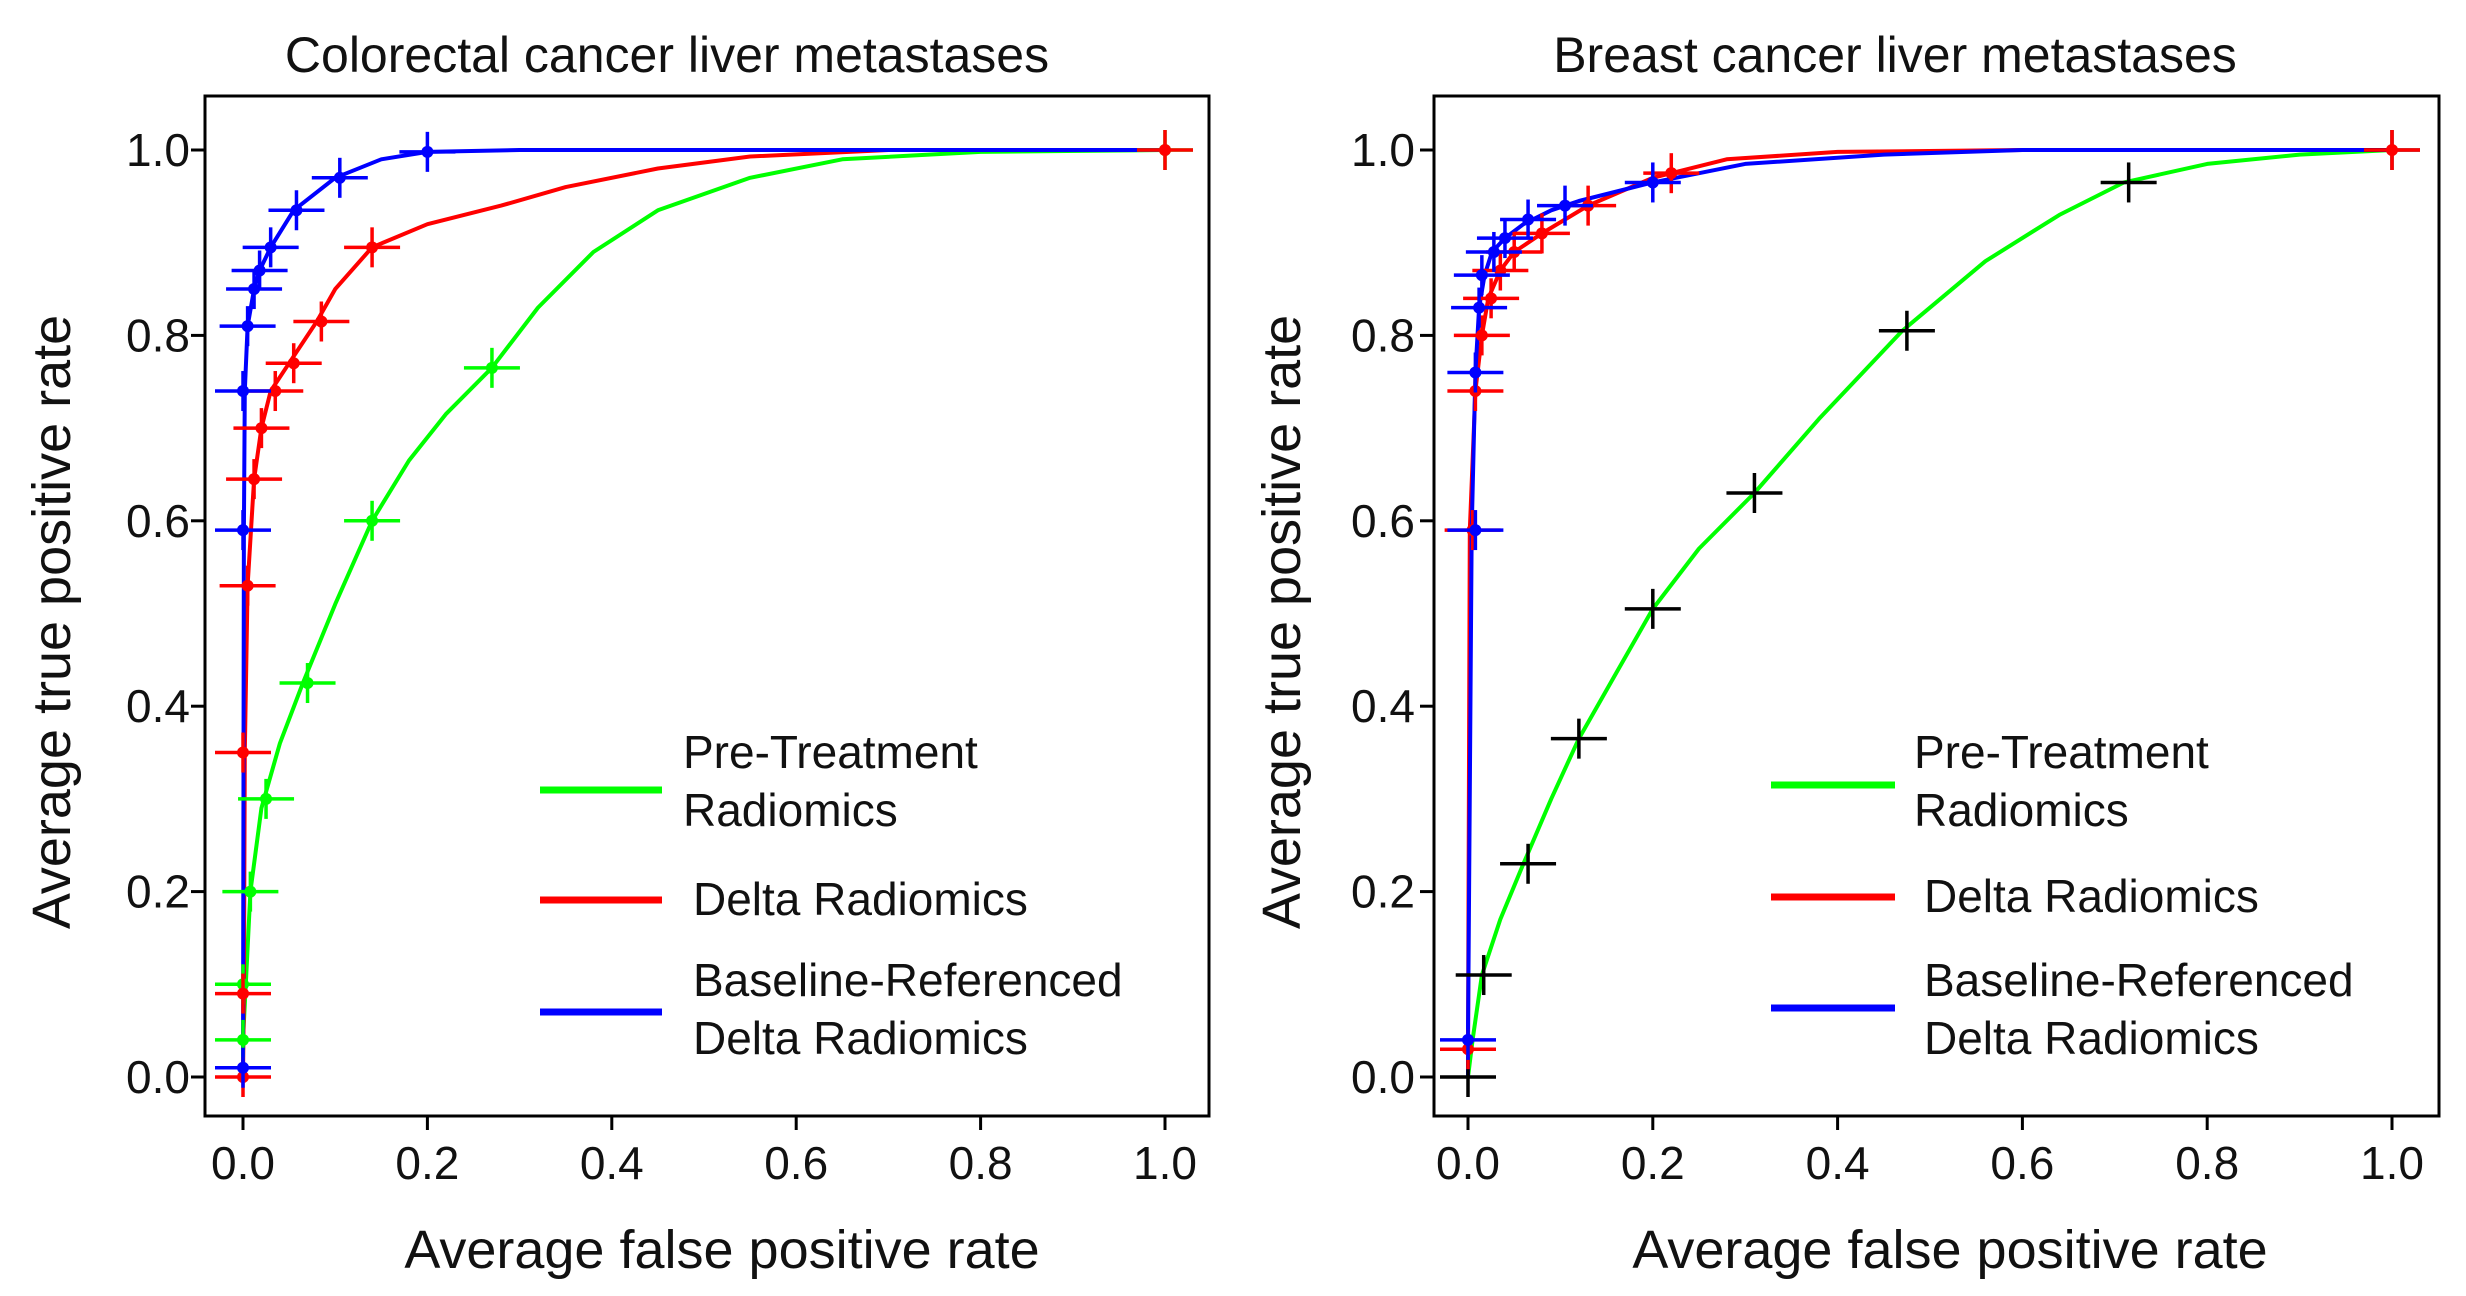  I want to click on x-tick-label: 0.6, so click(2022, 1163).